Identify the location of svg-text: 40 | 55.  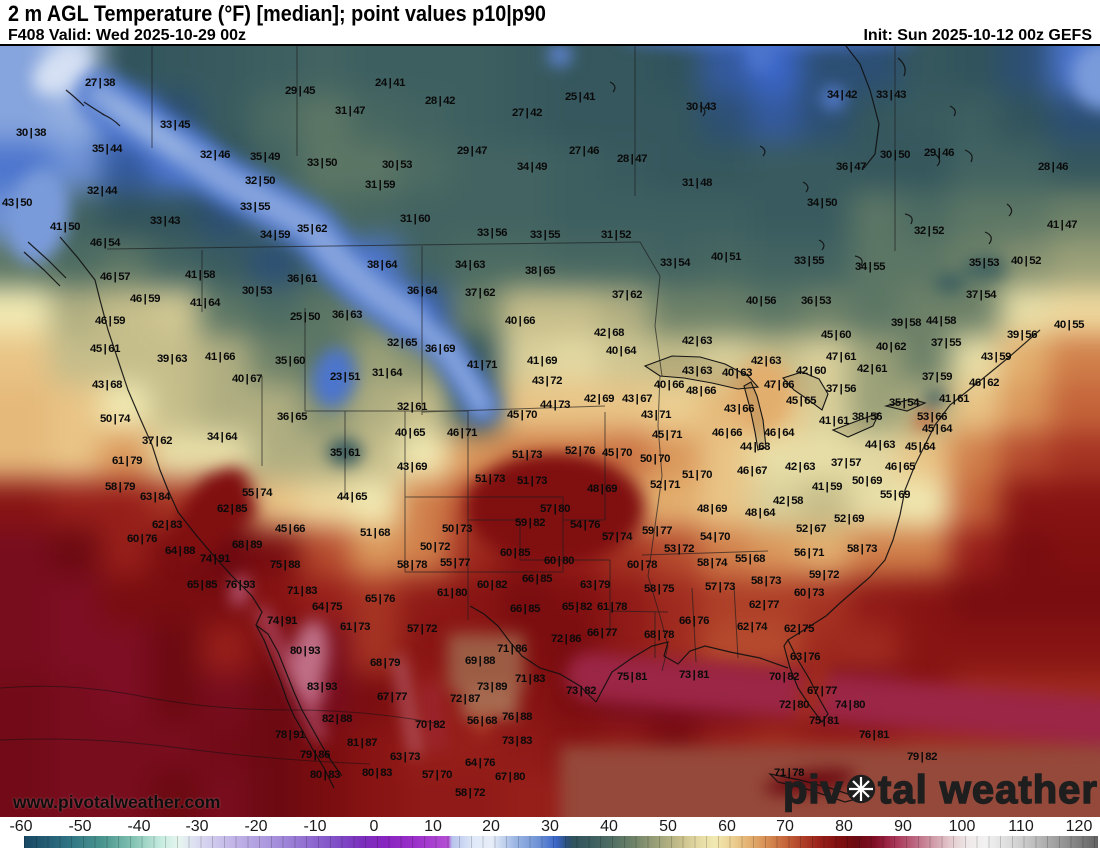
(1069, 325).